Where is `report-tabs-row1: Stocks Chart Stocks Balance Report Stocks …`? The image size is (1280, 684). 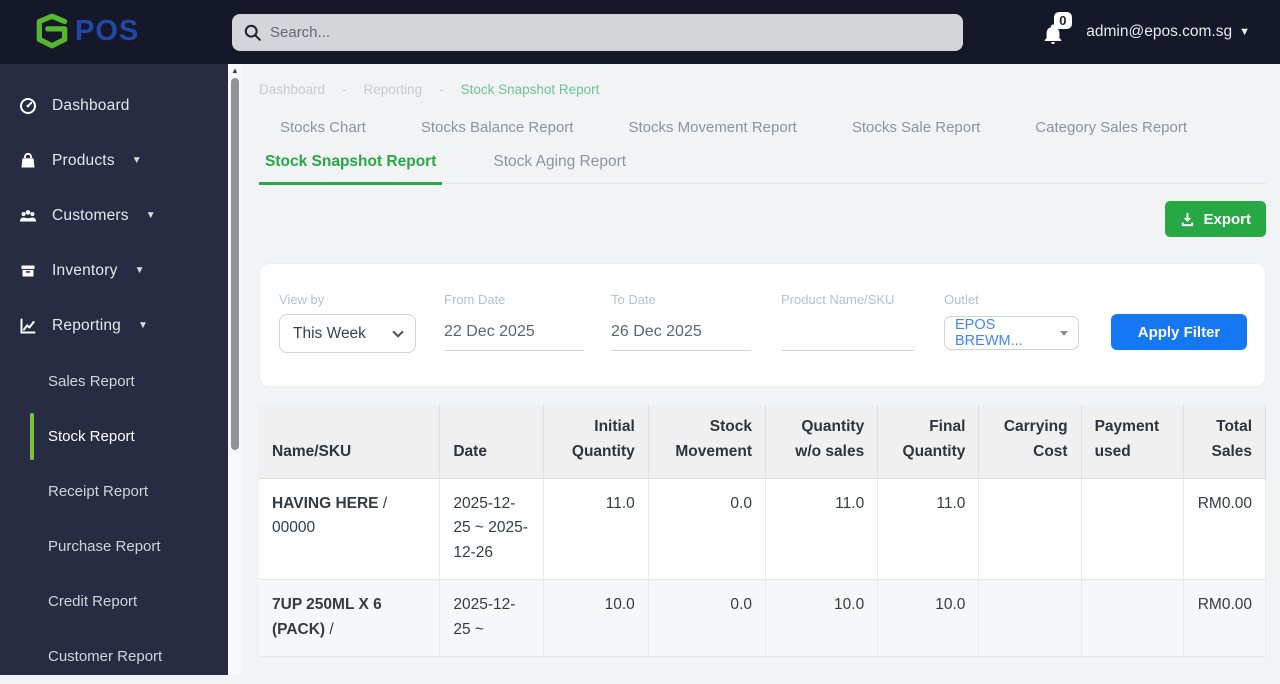
report-tabs-row1: Stocks Chart Stocks Balance Report Stocks … is located at coordinates (762, 127).